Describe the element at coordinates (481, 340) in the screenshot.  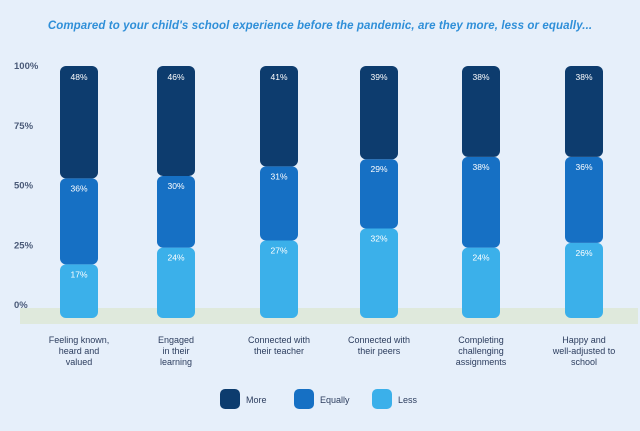
I see `category-label-line: Completing` at that location.